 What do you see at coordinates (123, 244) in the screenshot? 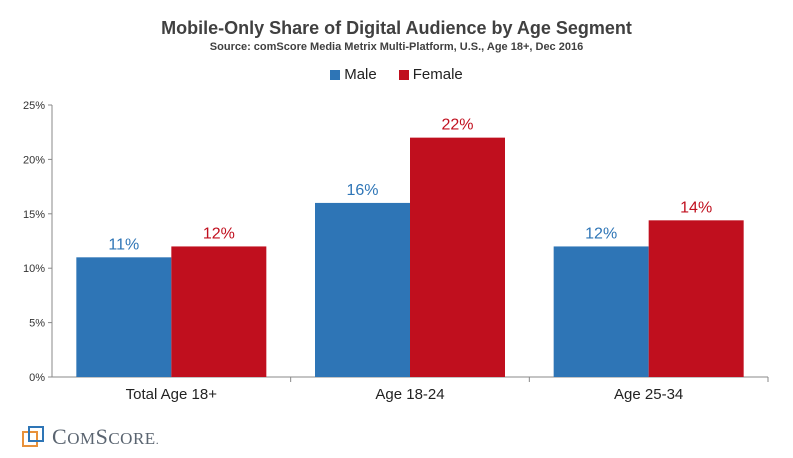
I see `data-label: 11%` at bounding box center [123, 244].